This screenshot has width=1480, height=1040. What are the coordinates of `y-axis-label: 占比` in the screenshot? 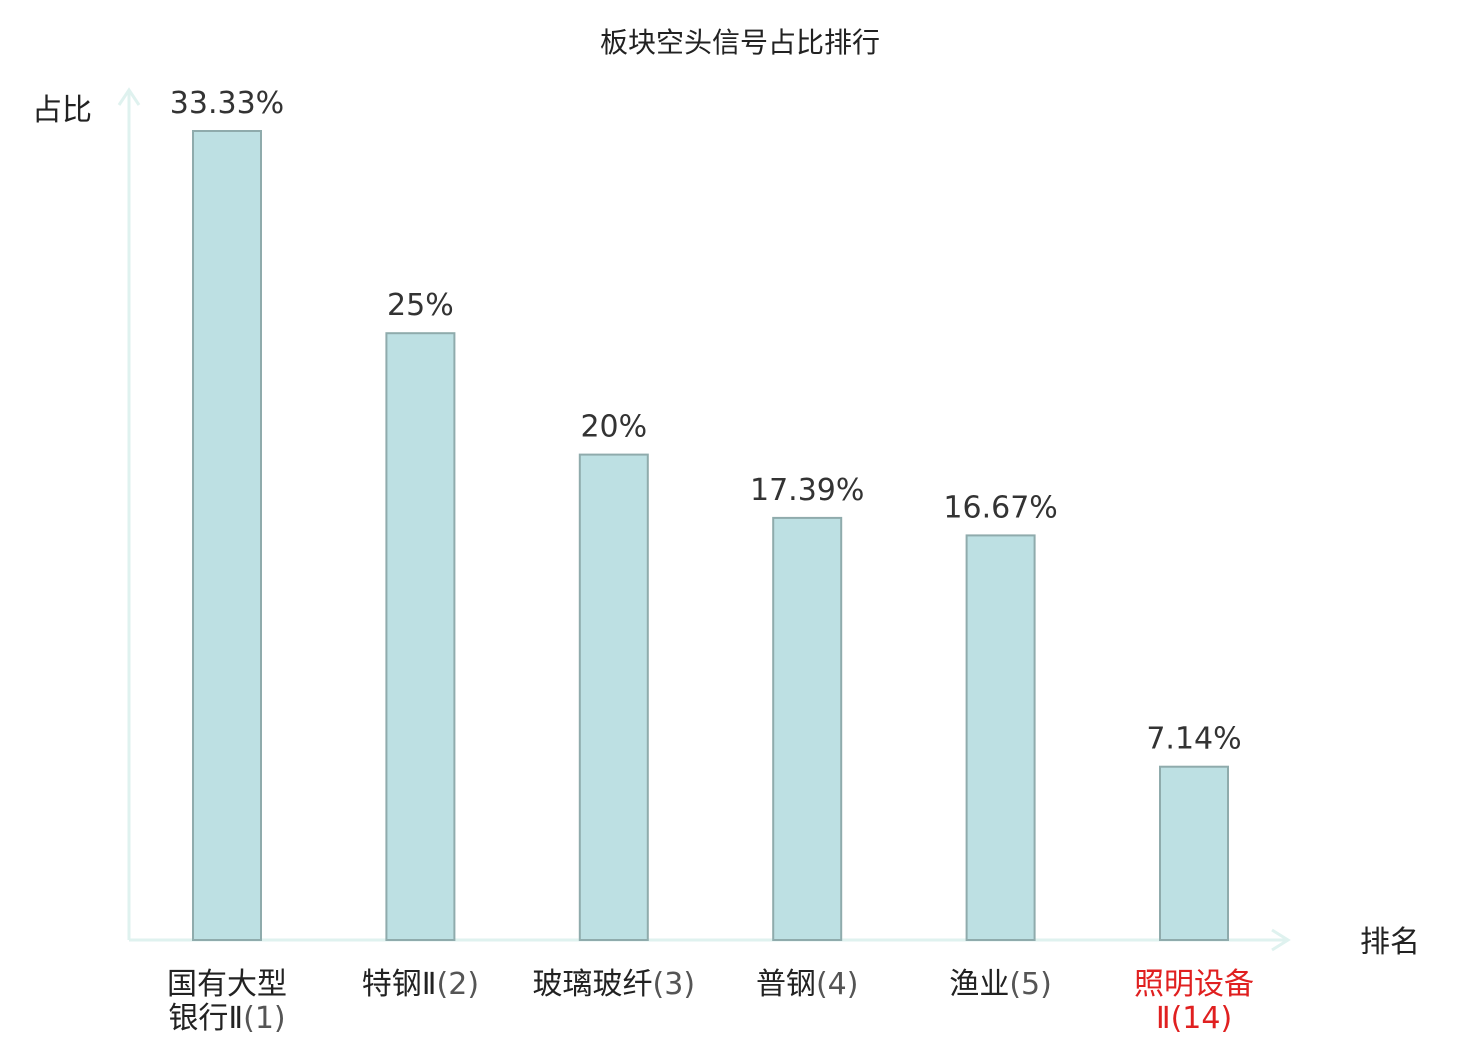 It's located at (62, 110).